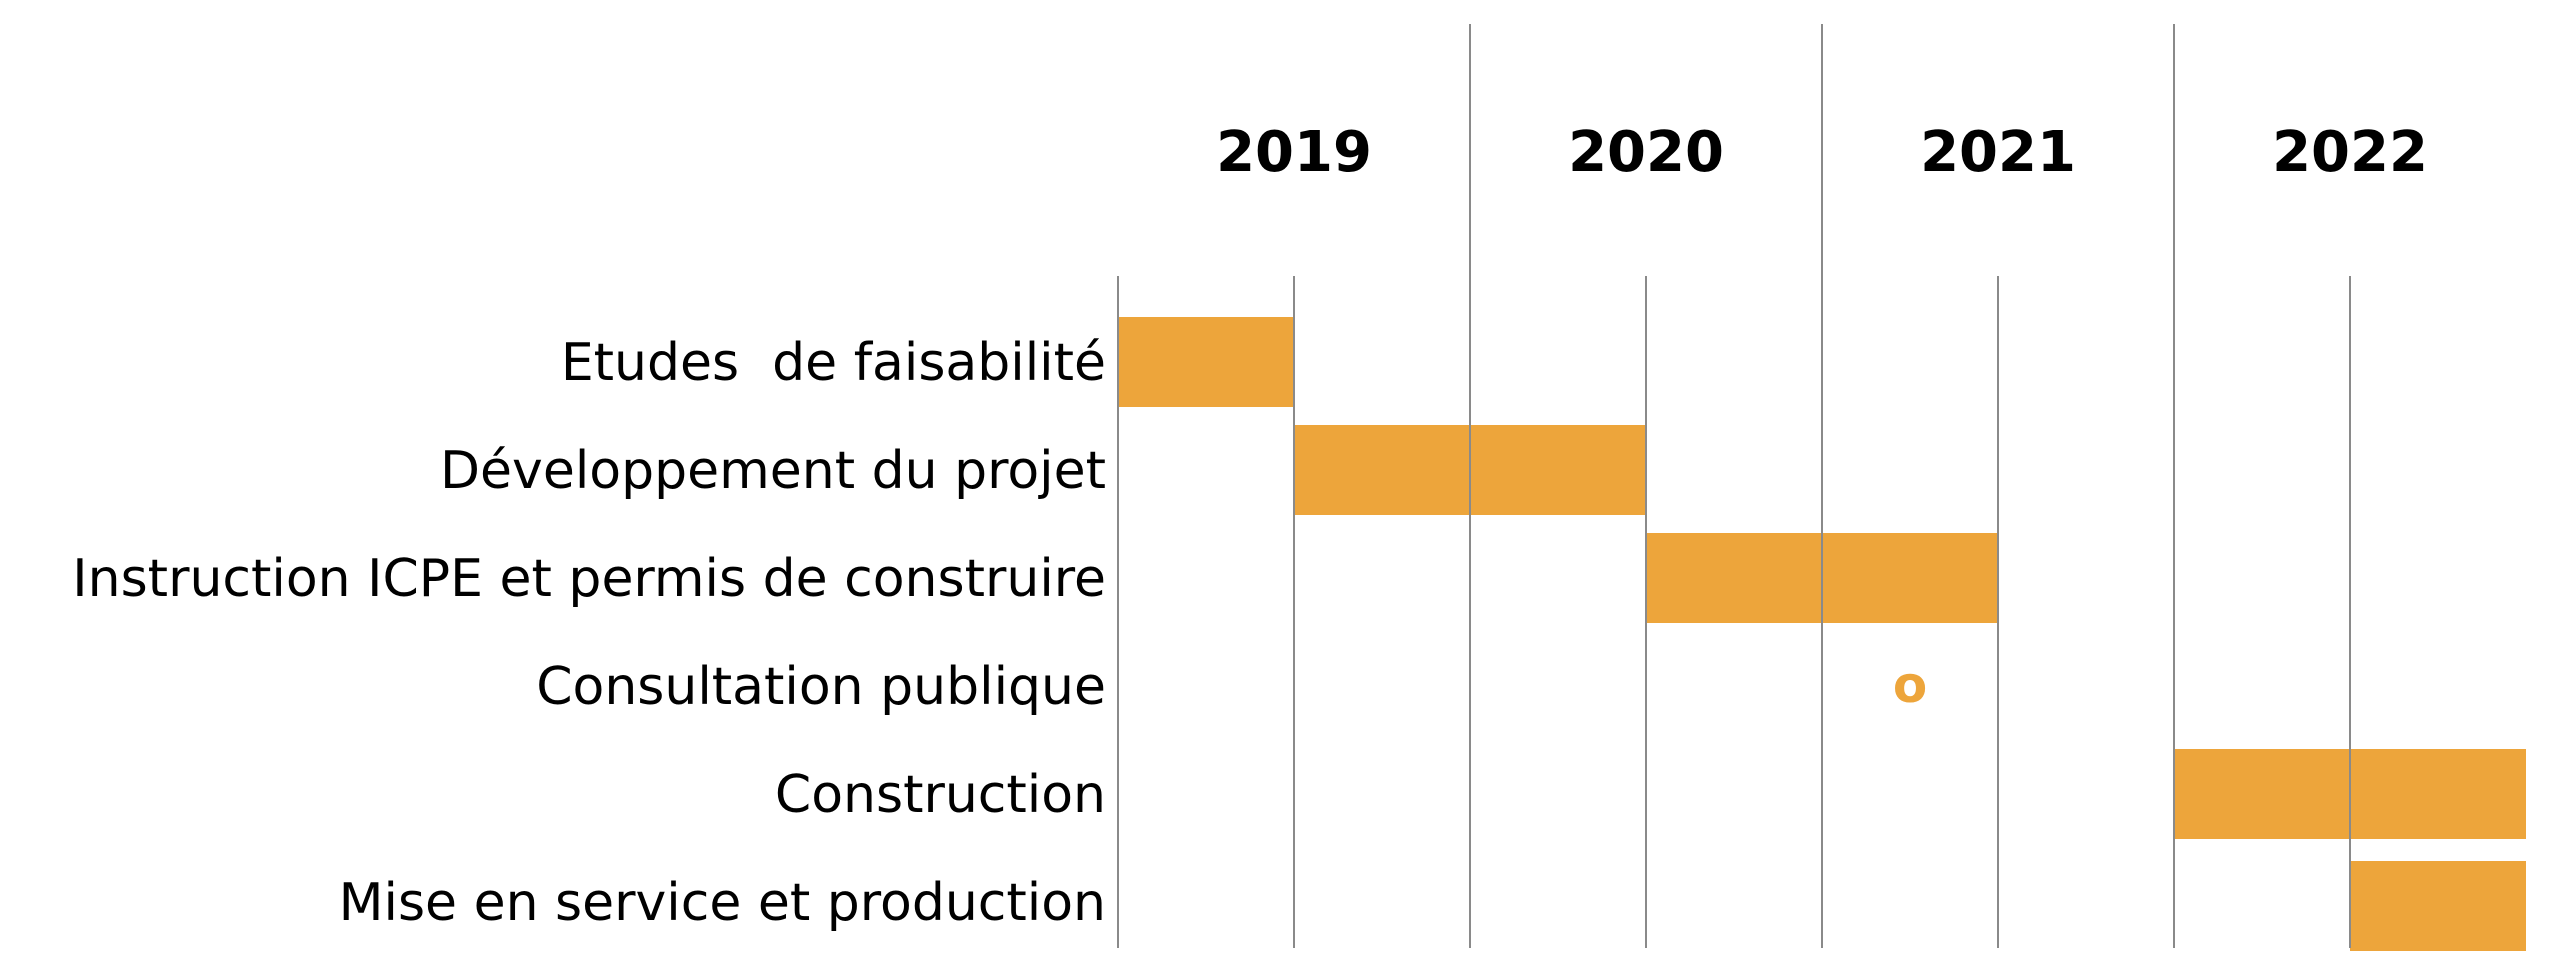 This screenshot has width=2556, height=958. What do you see at coordinates (940, 795) in the screenshot?
I see `task-label: Construction` at bounding box center [940, 795].